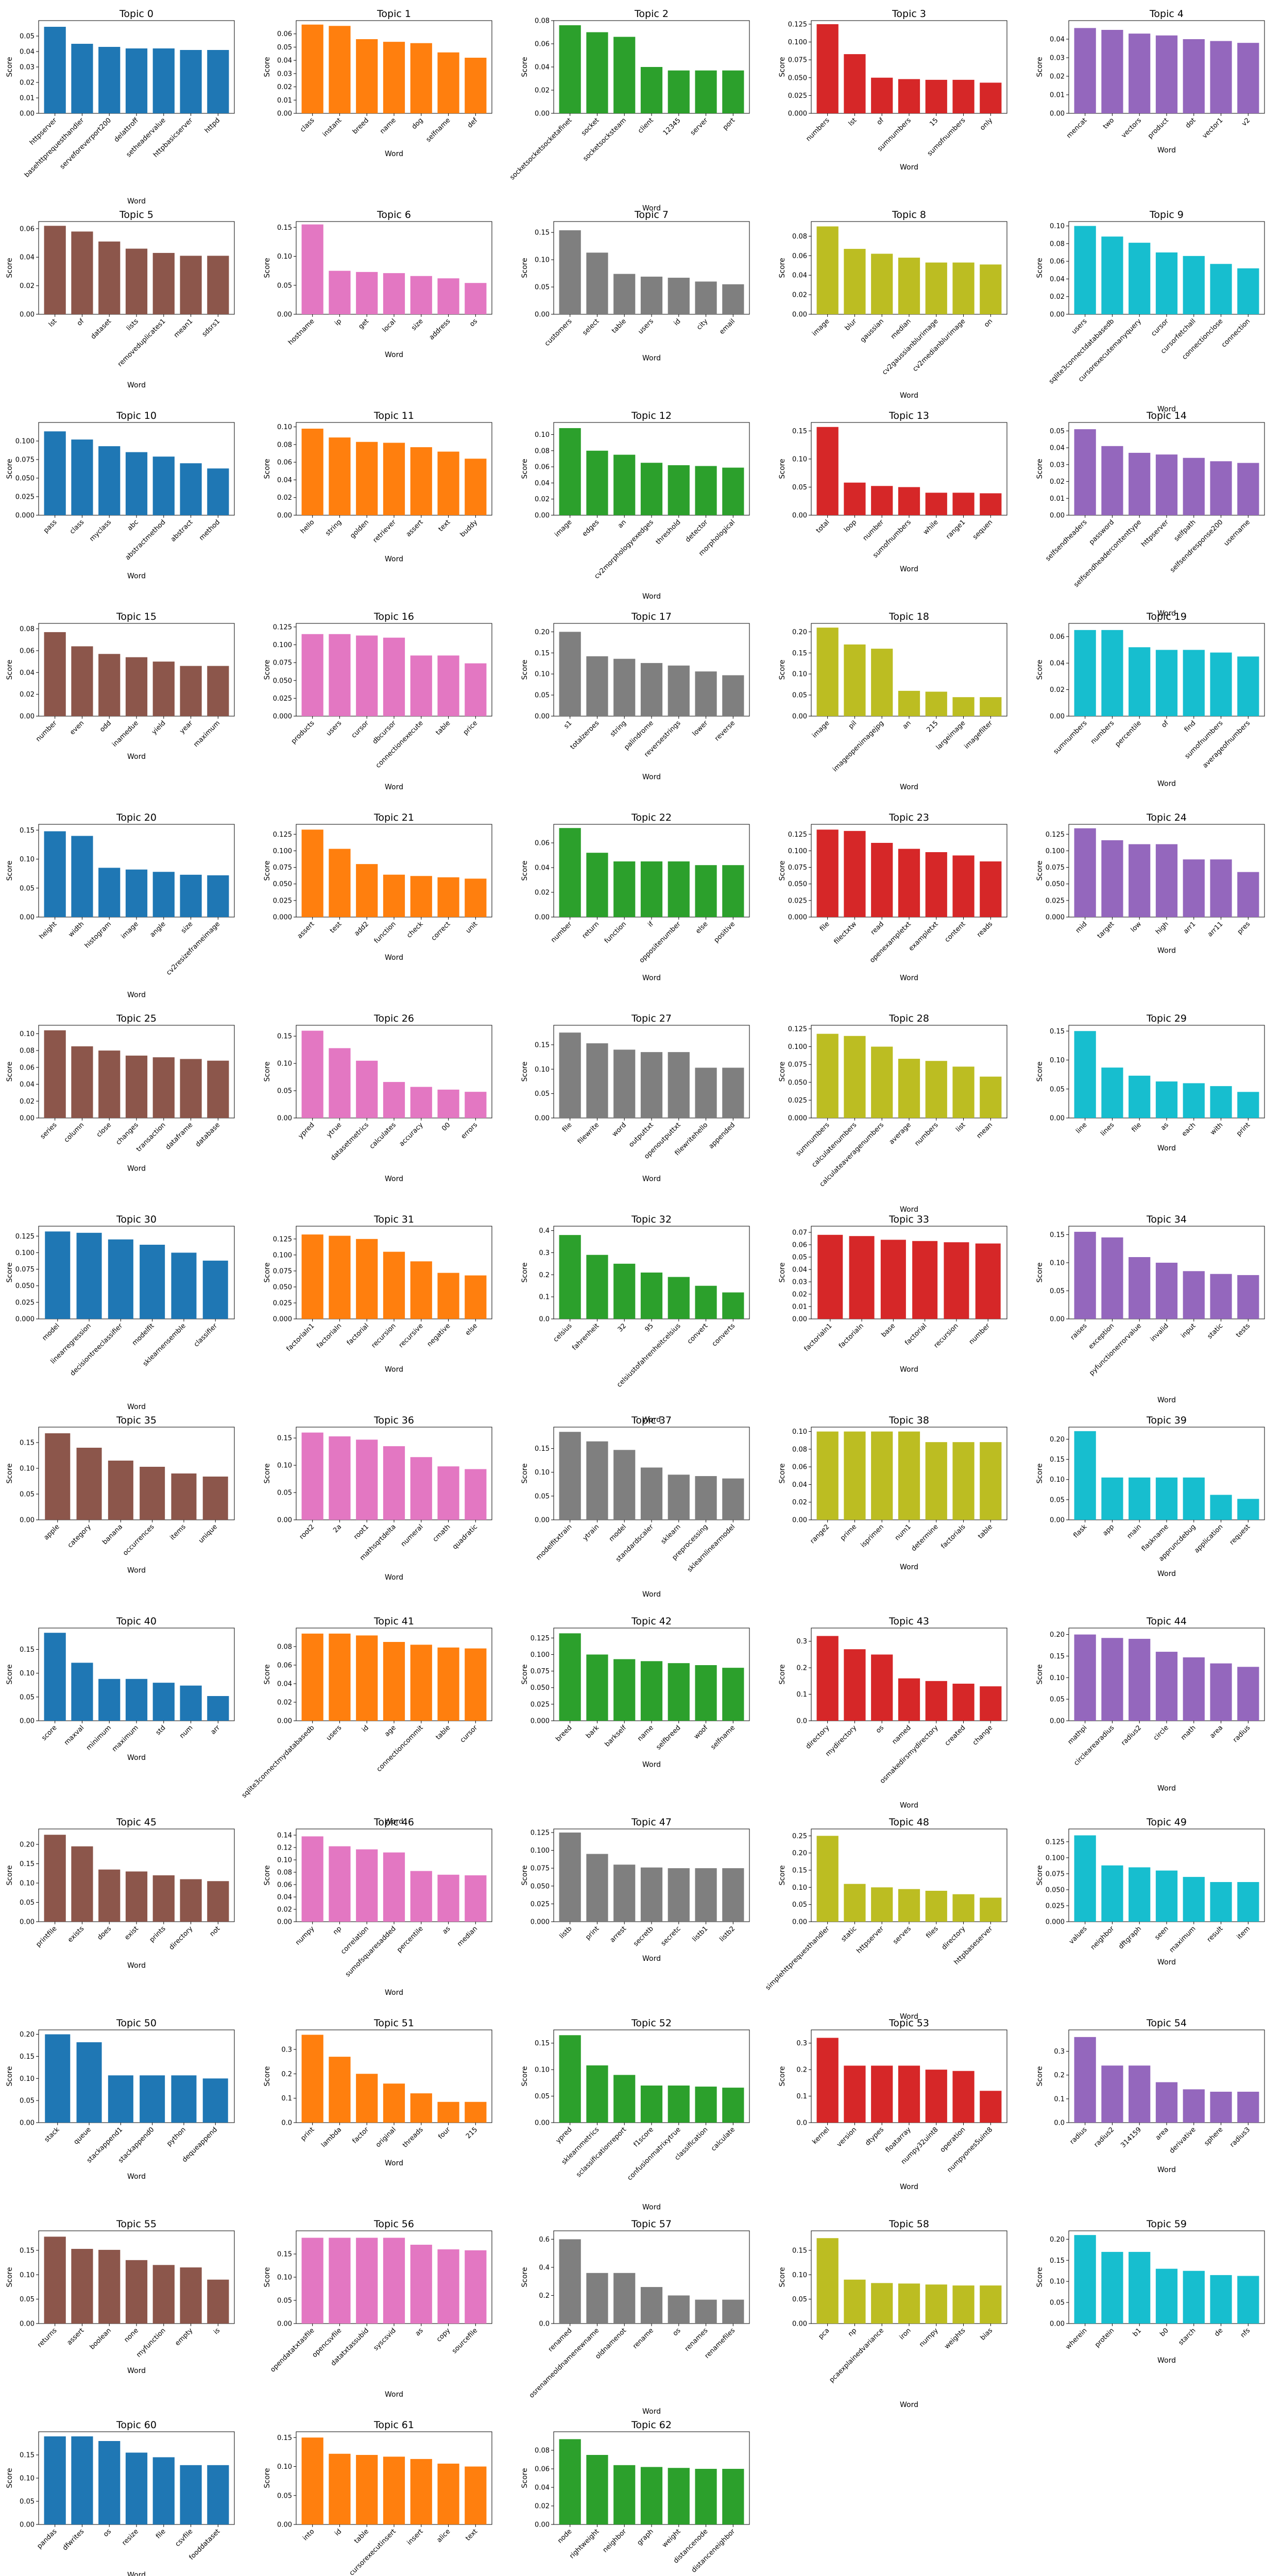 The width and height of the screenshot is (1282, 2576). I want to click on x-tick-label: inamedue, so click(125, 734).